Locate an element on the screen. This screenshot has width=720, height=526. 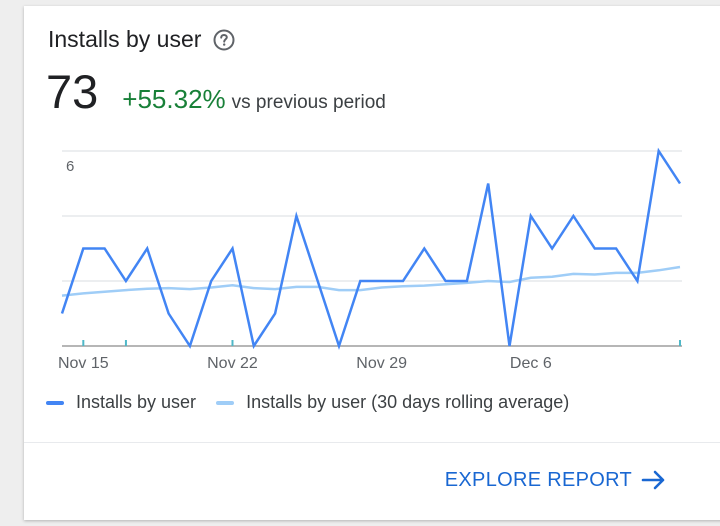
legend-item-installs: Installs by user is located at coordinates (121, 402).